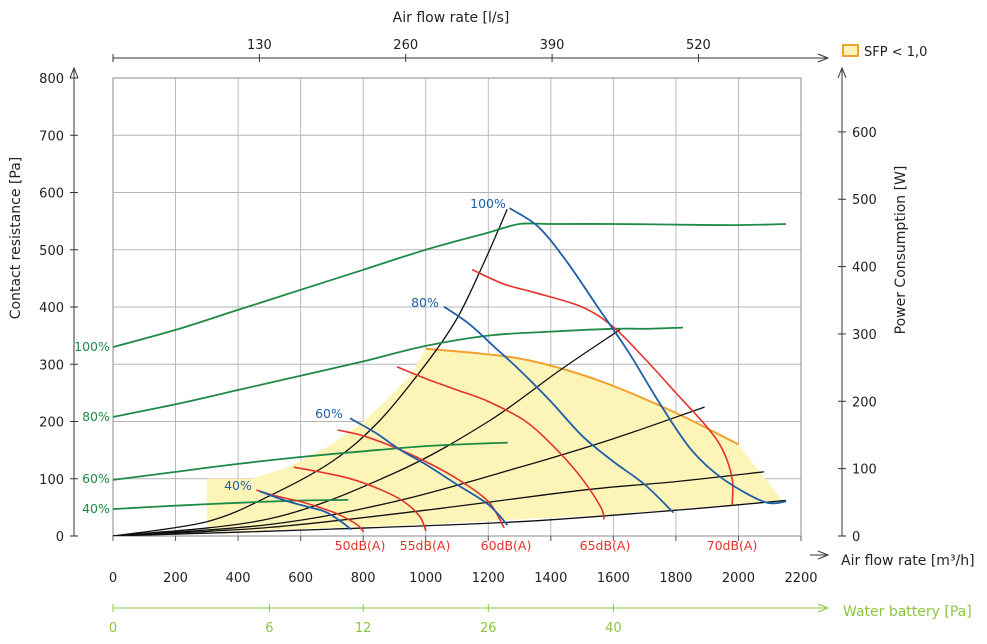 This screenshot has height=644, width=987. What do you see at coordinates (506, 545) in the screenshot?
I see `noise-curve-label: 60dB(A)` at bounding box center [506, 545].